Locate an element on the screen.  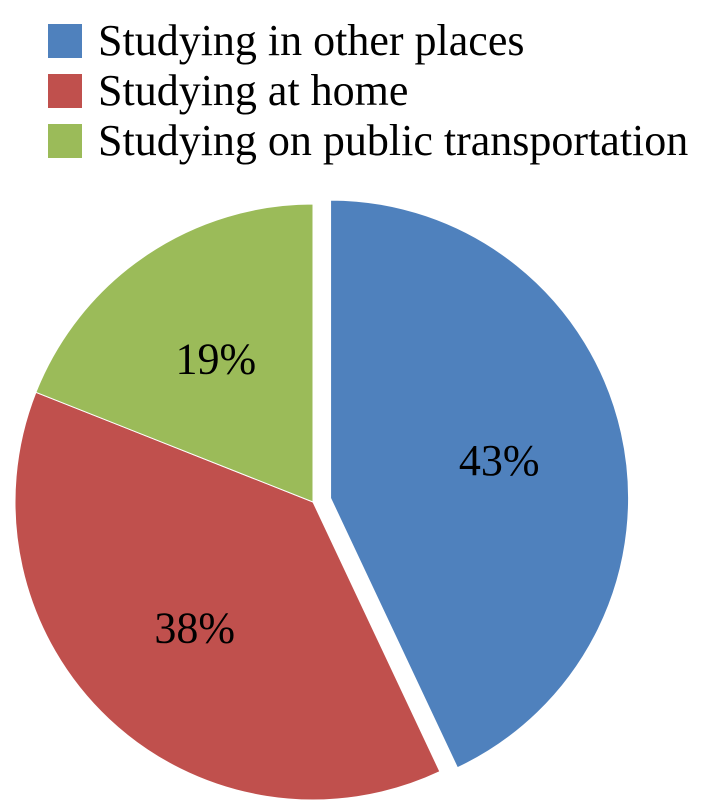
legend-label-public-transportation: Studying on public transportation is located at coordinates (393, 140).